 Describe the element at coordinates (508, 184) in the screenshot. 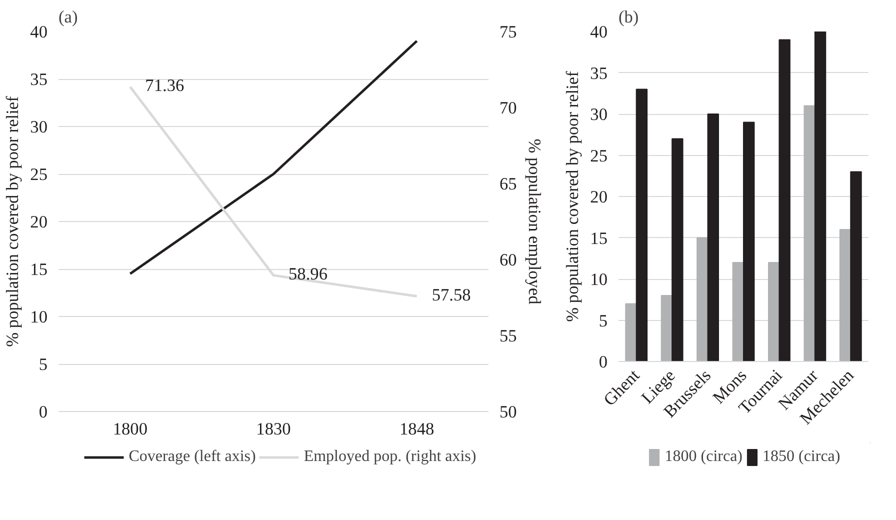

I see `y2-tick-label: 65` at that location.